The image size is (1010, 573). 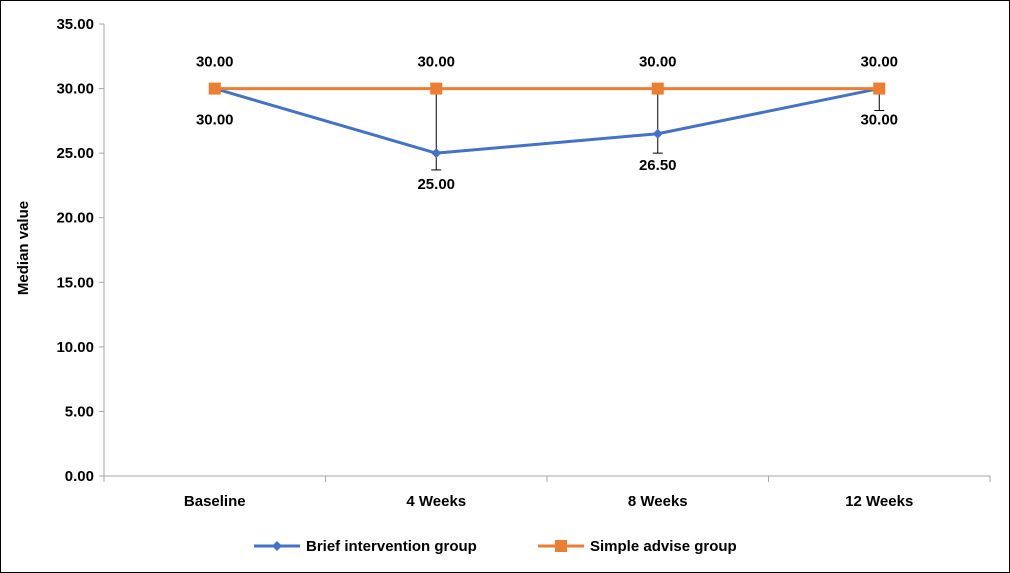 I want to click on y-tick-label: 5.00, so click(x=79, y=411).